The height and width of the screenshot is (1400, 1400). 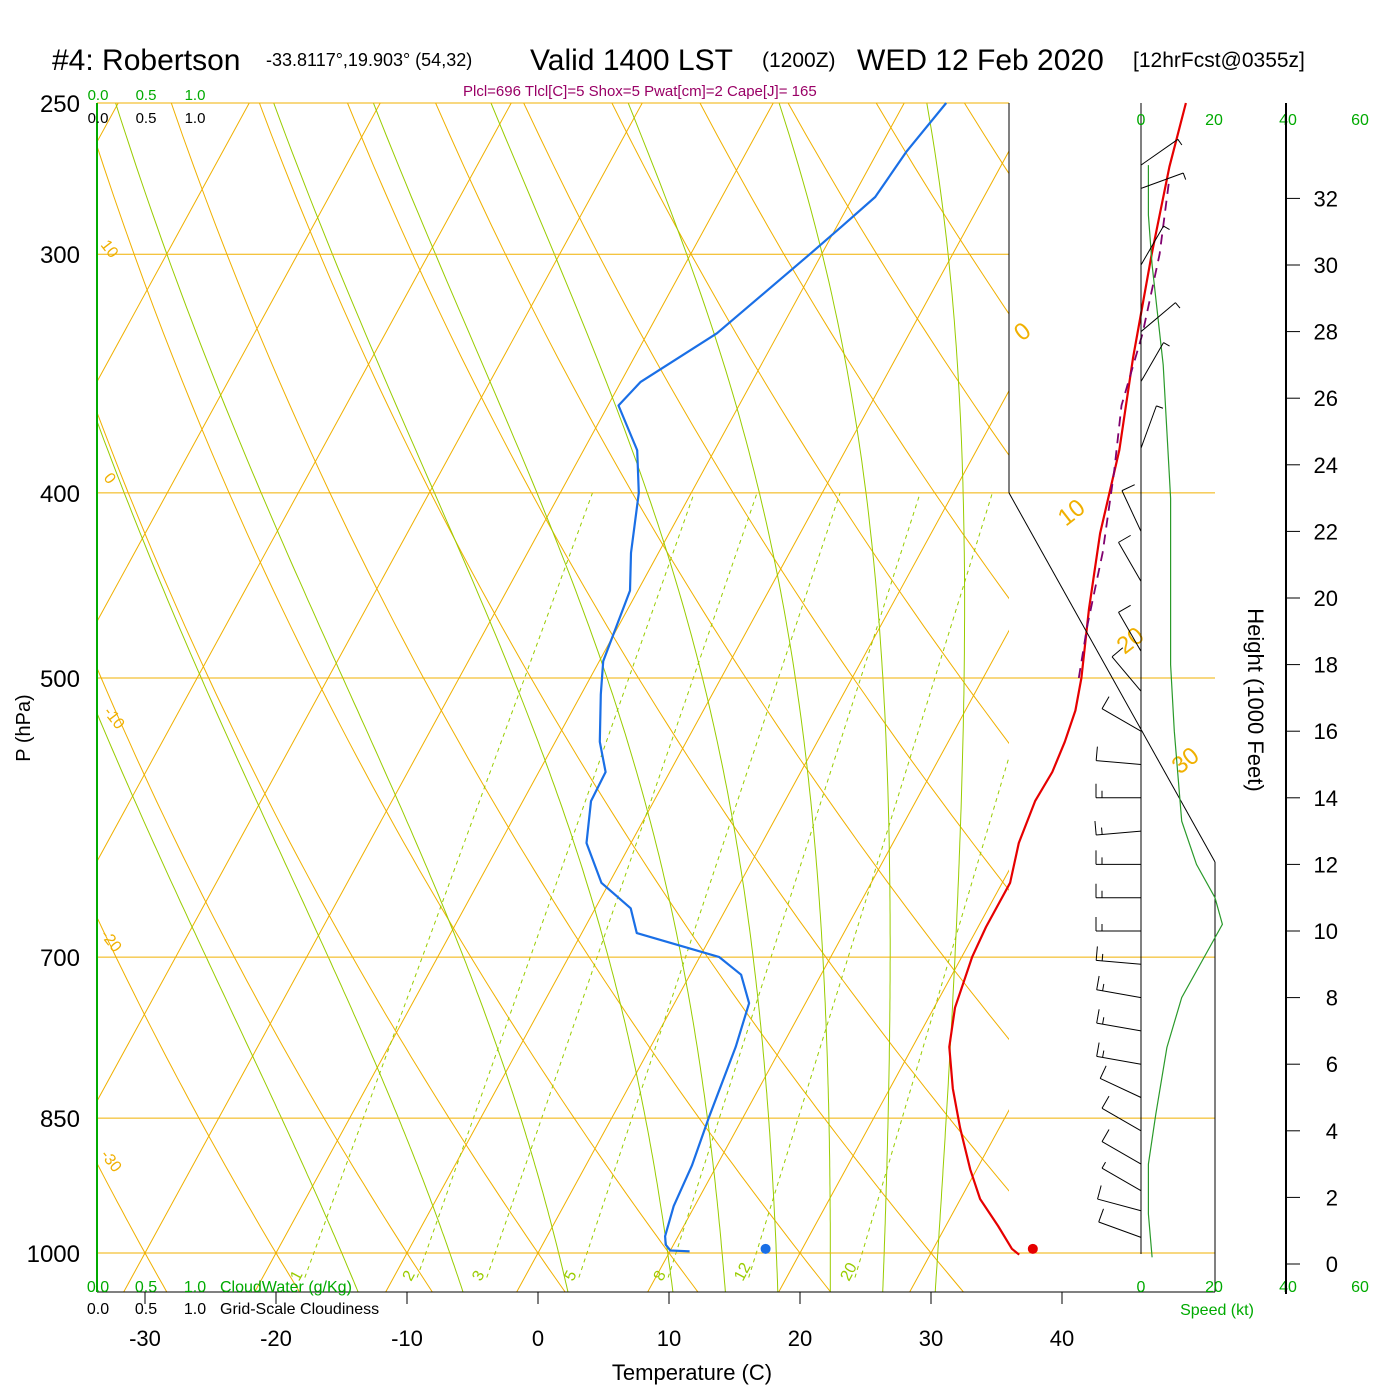 What do you see at coordinates (1062, 1338) in the screenshot?
I see `x-tick-label: 40` at bounding box center [1062, 1338].